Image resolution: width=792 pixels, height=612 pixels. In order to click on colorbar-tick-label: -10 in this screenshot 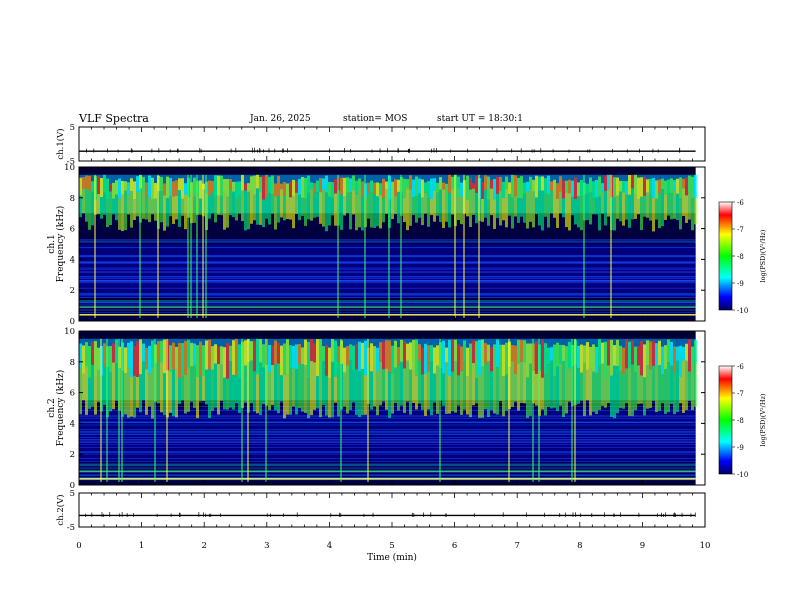, I will do `click(742, 475)`.